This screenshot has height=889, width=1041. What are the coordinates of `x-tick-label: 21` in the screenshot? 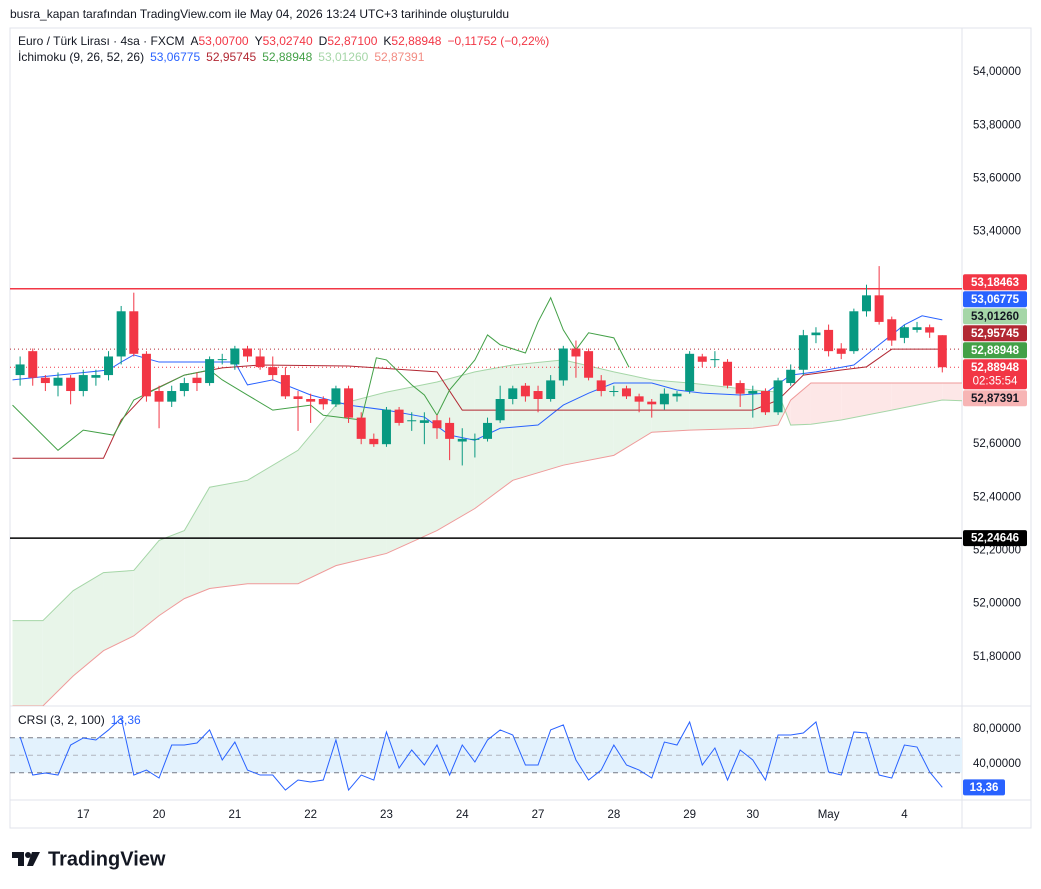 It's located at (234, 815).